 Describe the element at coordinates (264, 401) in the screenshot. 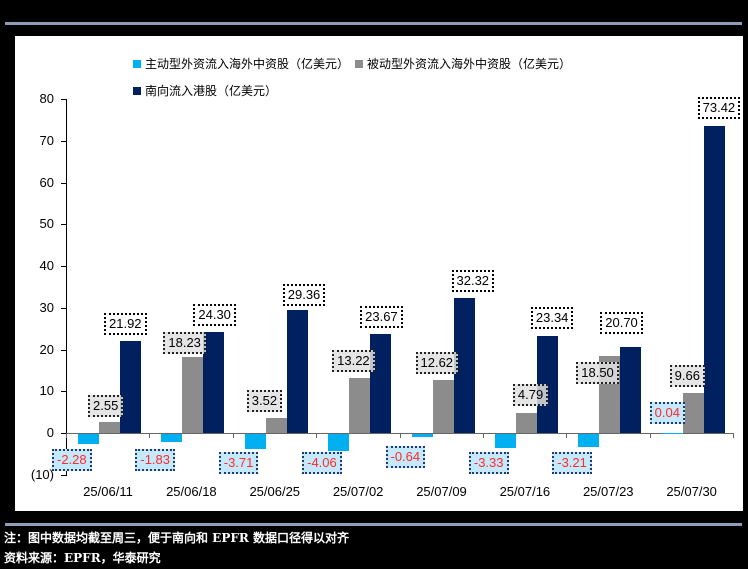

I see `data-label-passive: 3.52` at that location.